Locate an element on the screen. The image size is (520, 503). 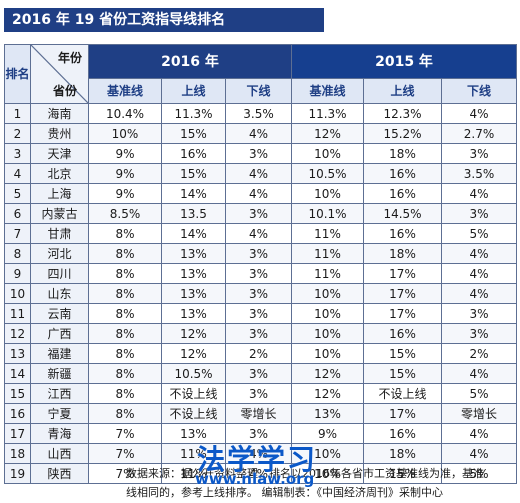
baseline-2016-cell: 10% is located at coordinates (125, 133).